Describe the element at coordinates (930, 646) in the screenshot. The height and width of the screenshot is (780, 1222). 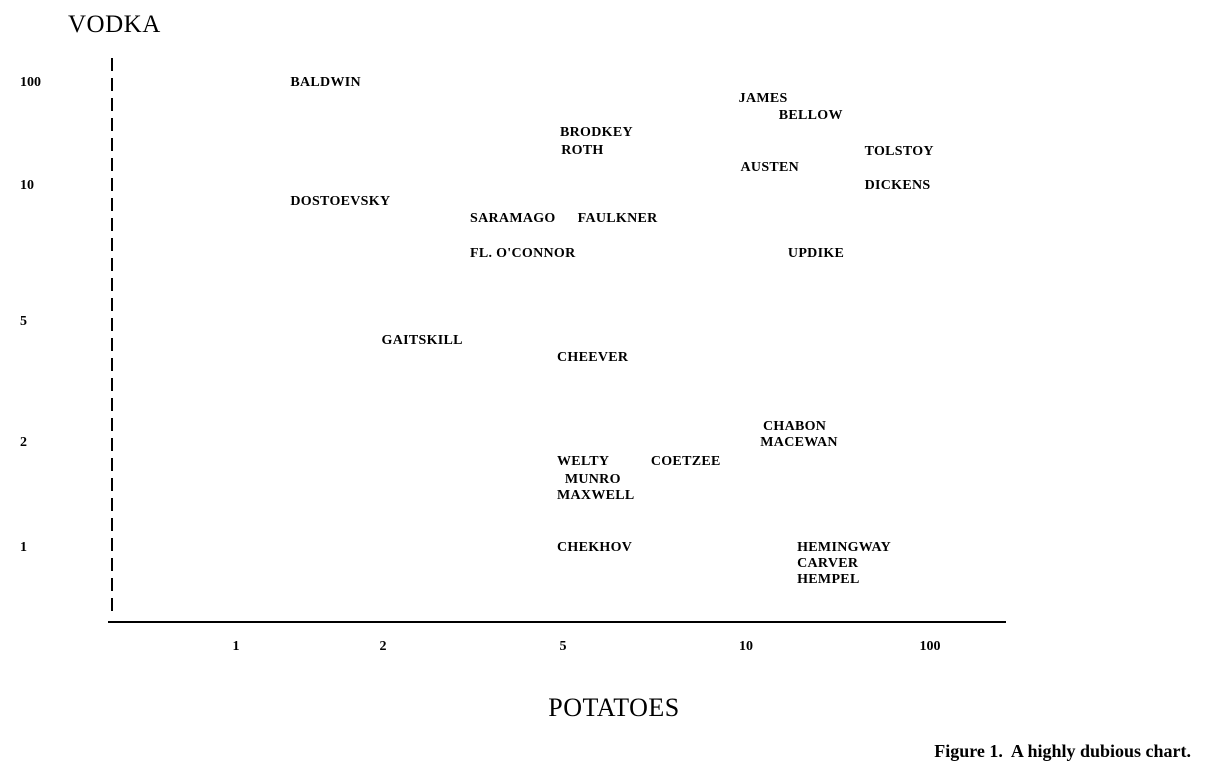
I see `x-tick-label-100: 100` at that location.